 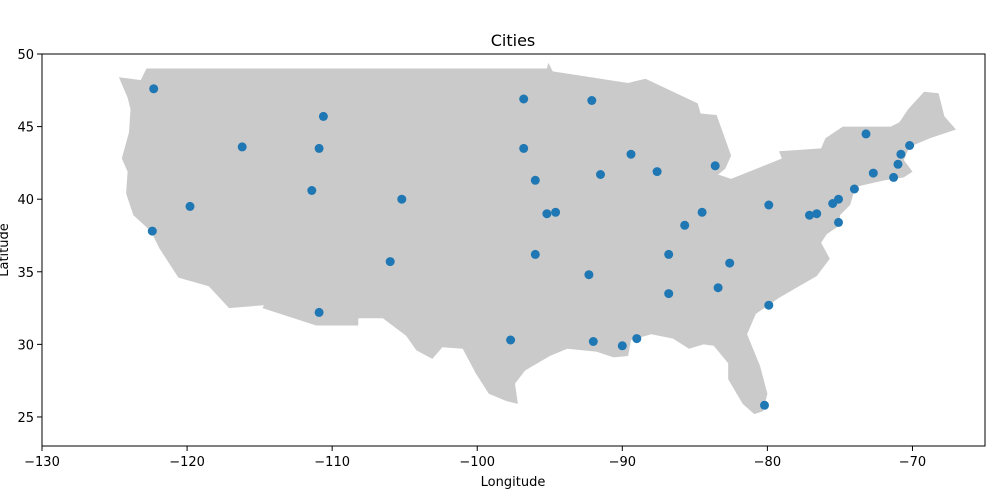 I want to click on x-tick-label: −130, so click(x=42, y=462).